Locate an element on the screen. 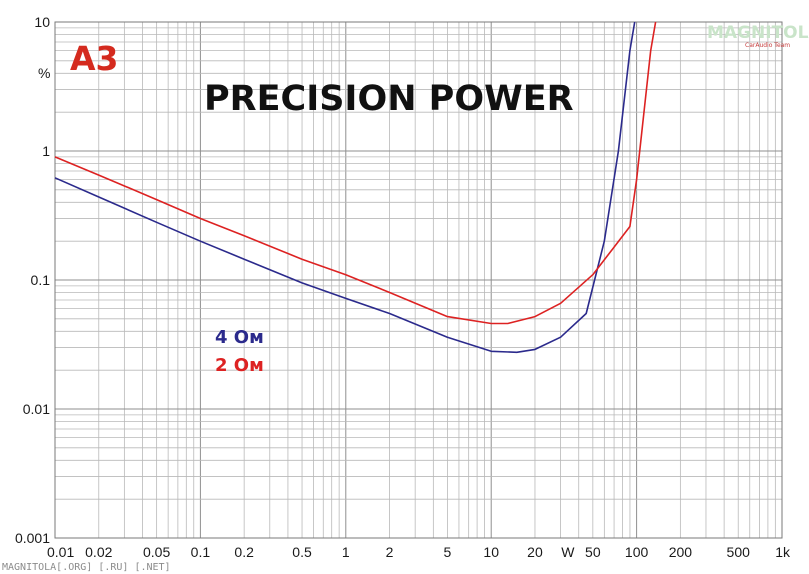 This screenshot has height=574, width=809. brand-logo: A3 is located at coordinates (94, 58).